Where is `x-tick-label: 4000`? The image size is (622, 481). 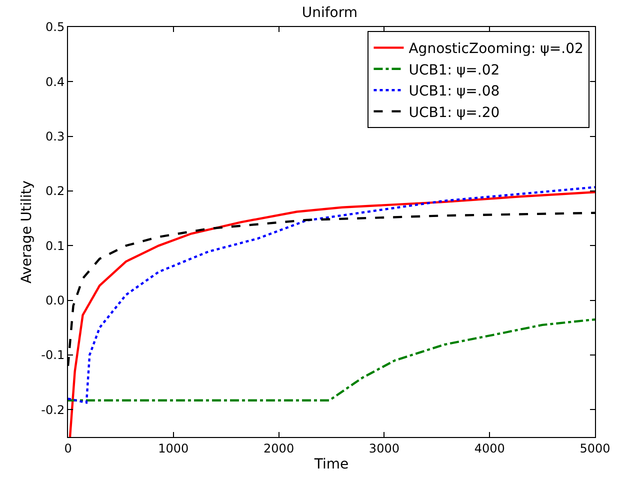 x-tick-label: 4000 is located at coordinates (489, 448).